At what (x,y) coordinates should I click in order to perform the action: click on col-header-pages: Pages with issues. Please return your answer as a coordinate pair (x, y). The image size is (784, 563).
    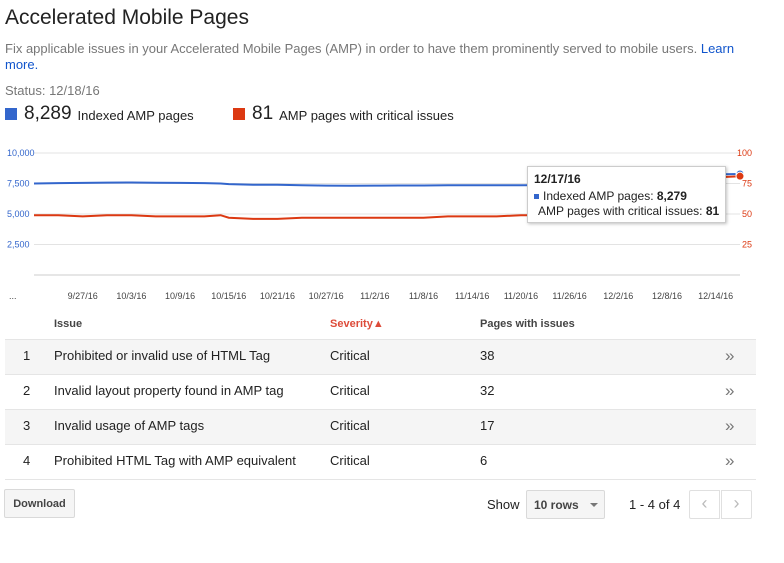
    Looking at the image, I should click on (527, 324).